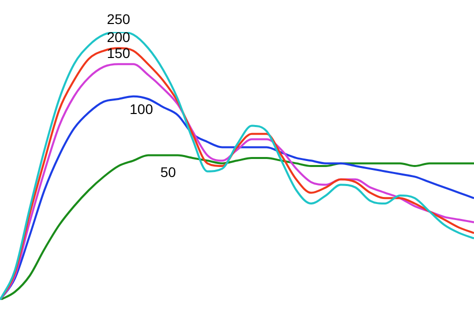 The width and height of the screenshot is (474, 334). What do you see at coordinates (118, 18) in the screenshot?
I see `series-label: 250` at bounding box center [118, 18].